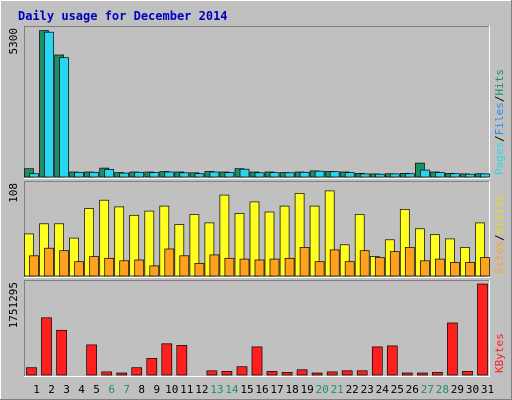 This screenshot has height=400, width=512. What do you see at coordinates (51, 389) in the screenshot?
I see `x-tick-label: 2` at bounding box center [51, 389].